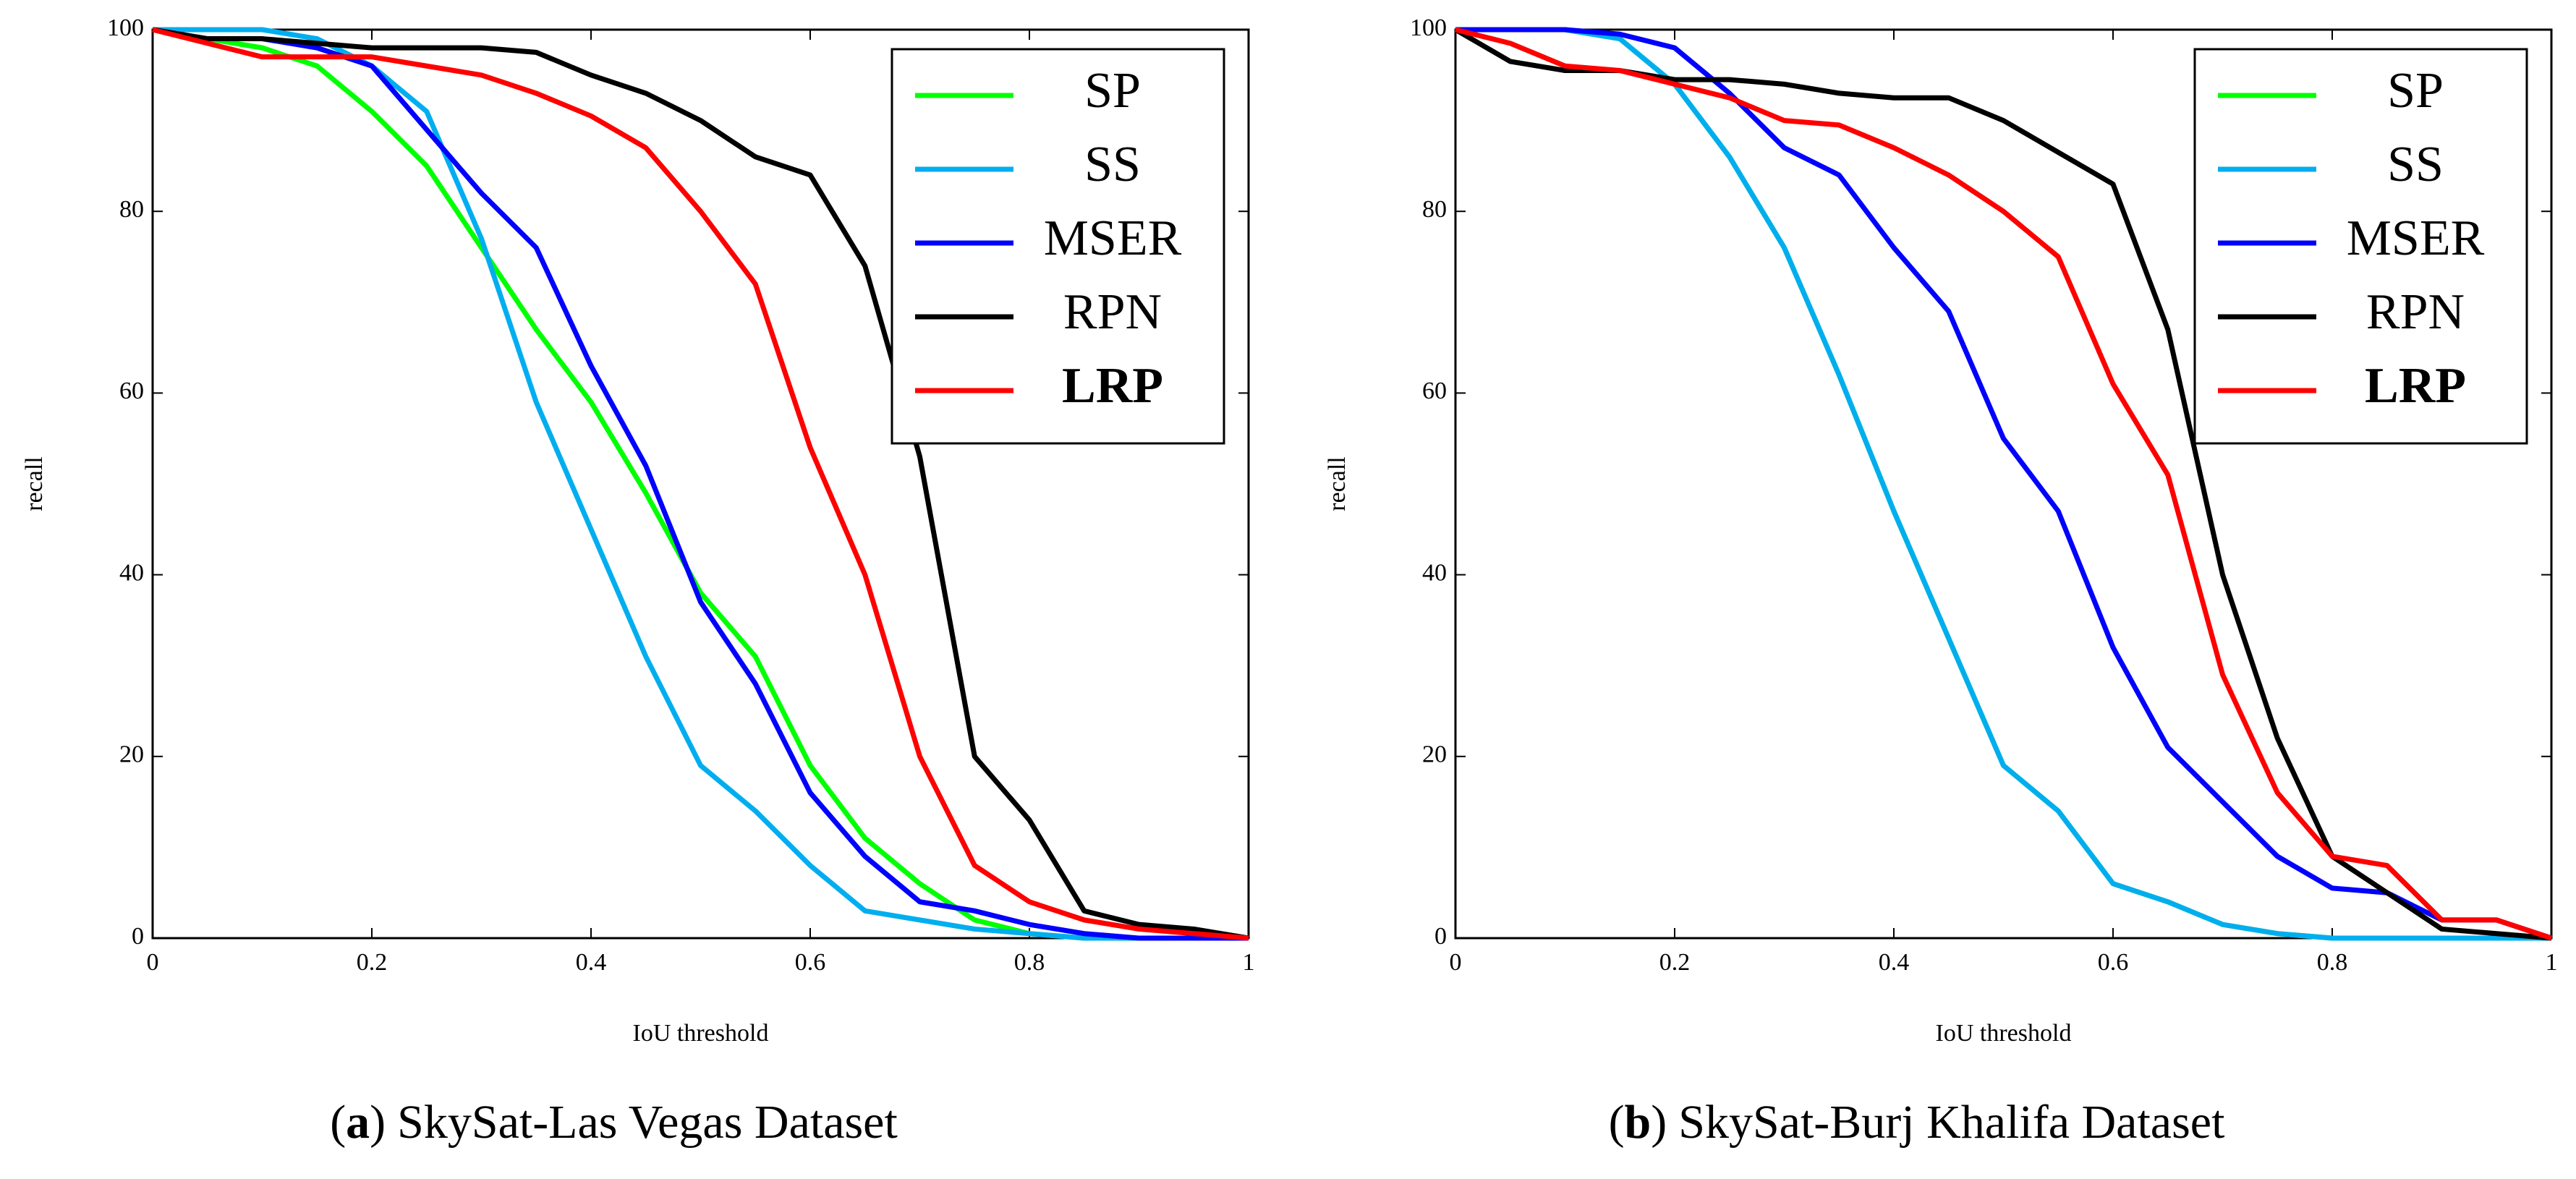 This screenshot has height=1179, width=2576. I want to click on caption: (b) SkySat-Burj Khalifa Dataset, so click(1917, 1122).